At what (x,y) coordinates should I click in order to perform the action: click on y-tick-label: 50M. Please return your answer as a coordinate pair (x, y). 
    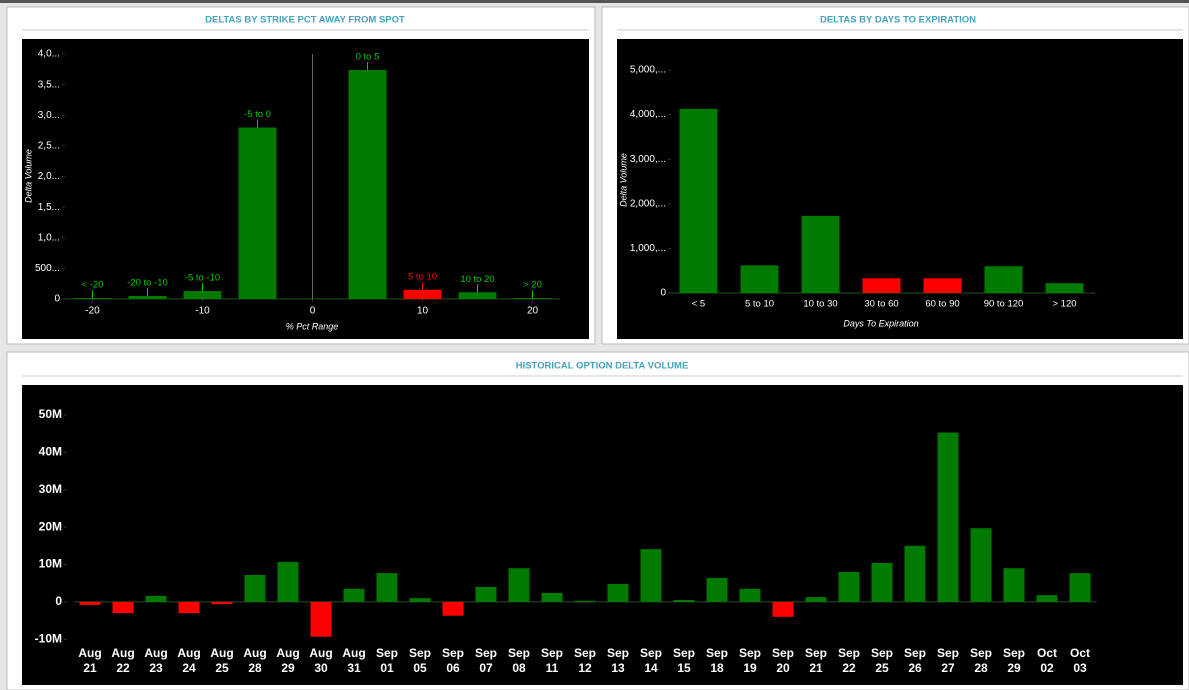
    Looking at the image, I should click on (50, 414).